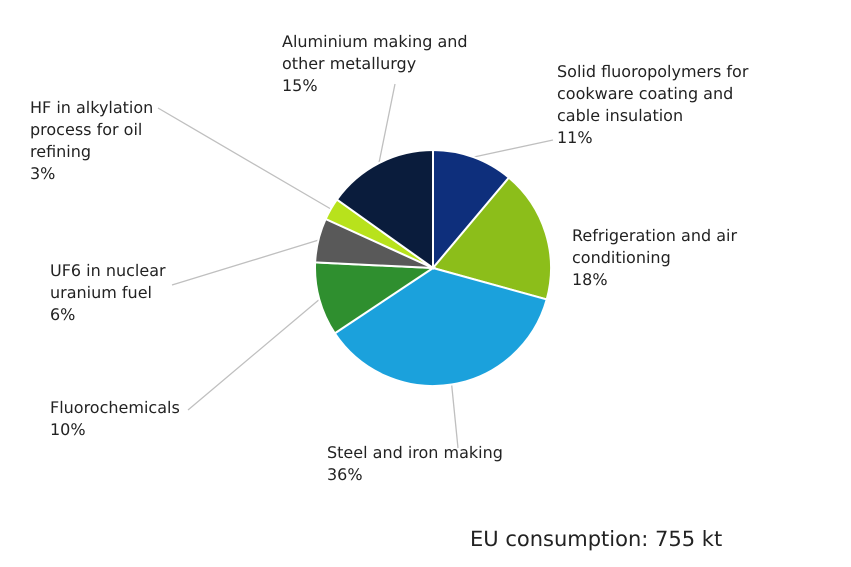 The height and width of the screenshot is (567, 851). Describe the element at coordinates (43, 173) in the screenshot. I see `data-label: 3%` at that location.